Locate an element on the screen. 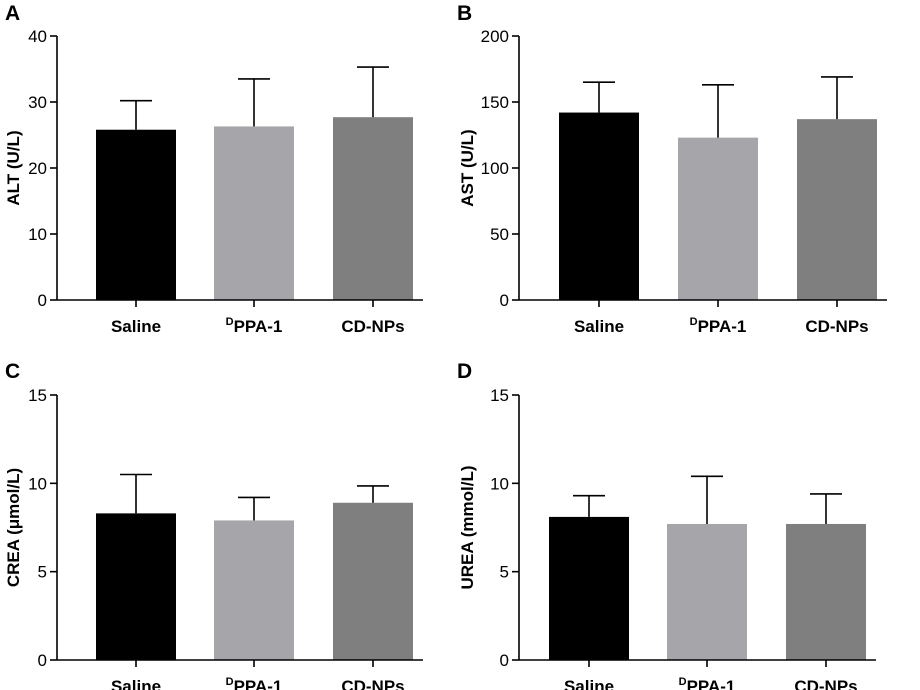 The image size is (920, 690). panel-letter: D is located at coordinates (464, 371).